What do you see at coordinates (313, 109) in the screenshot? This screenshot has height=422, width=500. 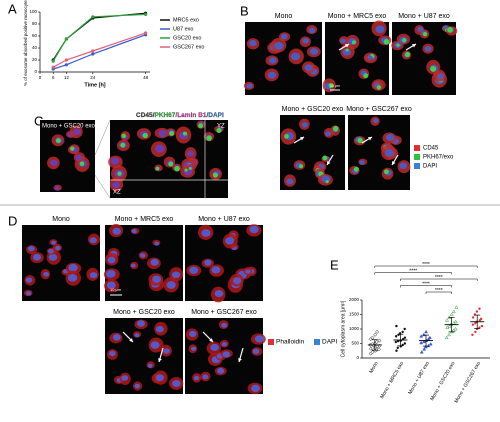 I see `image-caption: Mono + GSC20 exo` at bounding box center [313, 109].